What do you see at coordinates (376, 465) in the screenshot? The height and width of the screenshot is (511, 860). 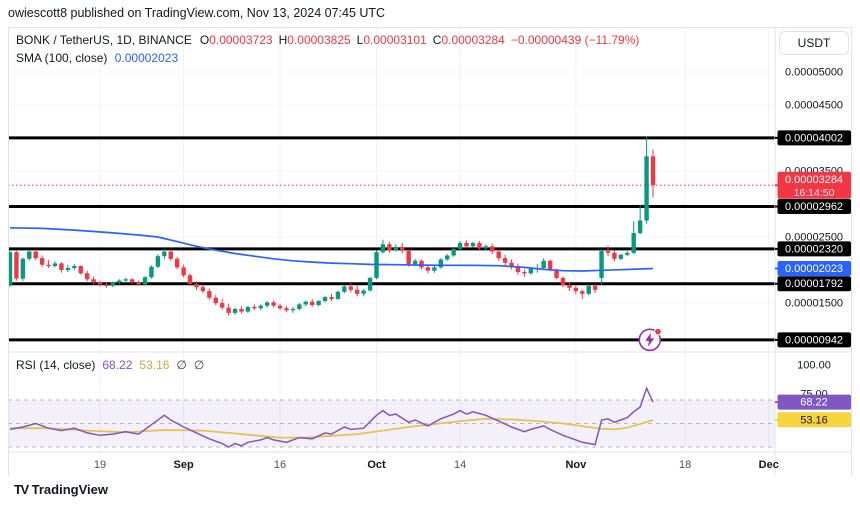 I see `svg-text: Oct` at bounding box center [376, 465].